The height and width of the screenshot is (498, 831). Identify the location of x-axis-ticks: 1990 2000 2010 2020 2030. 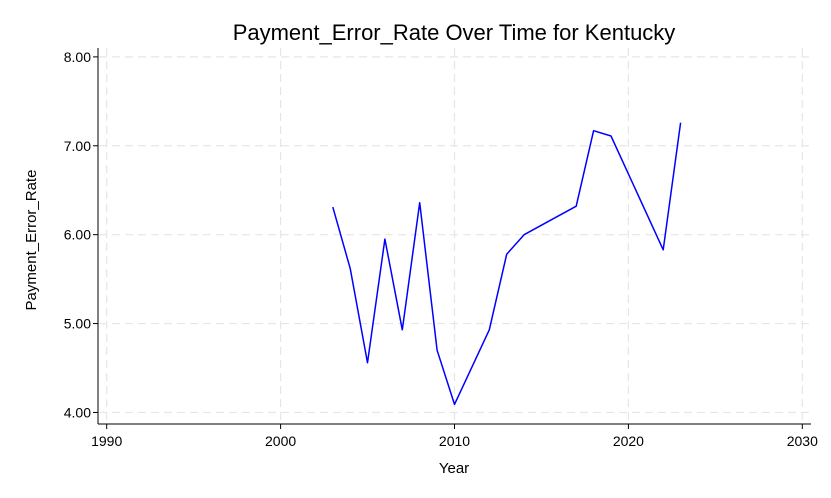
(454, 436).